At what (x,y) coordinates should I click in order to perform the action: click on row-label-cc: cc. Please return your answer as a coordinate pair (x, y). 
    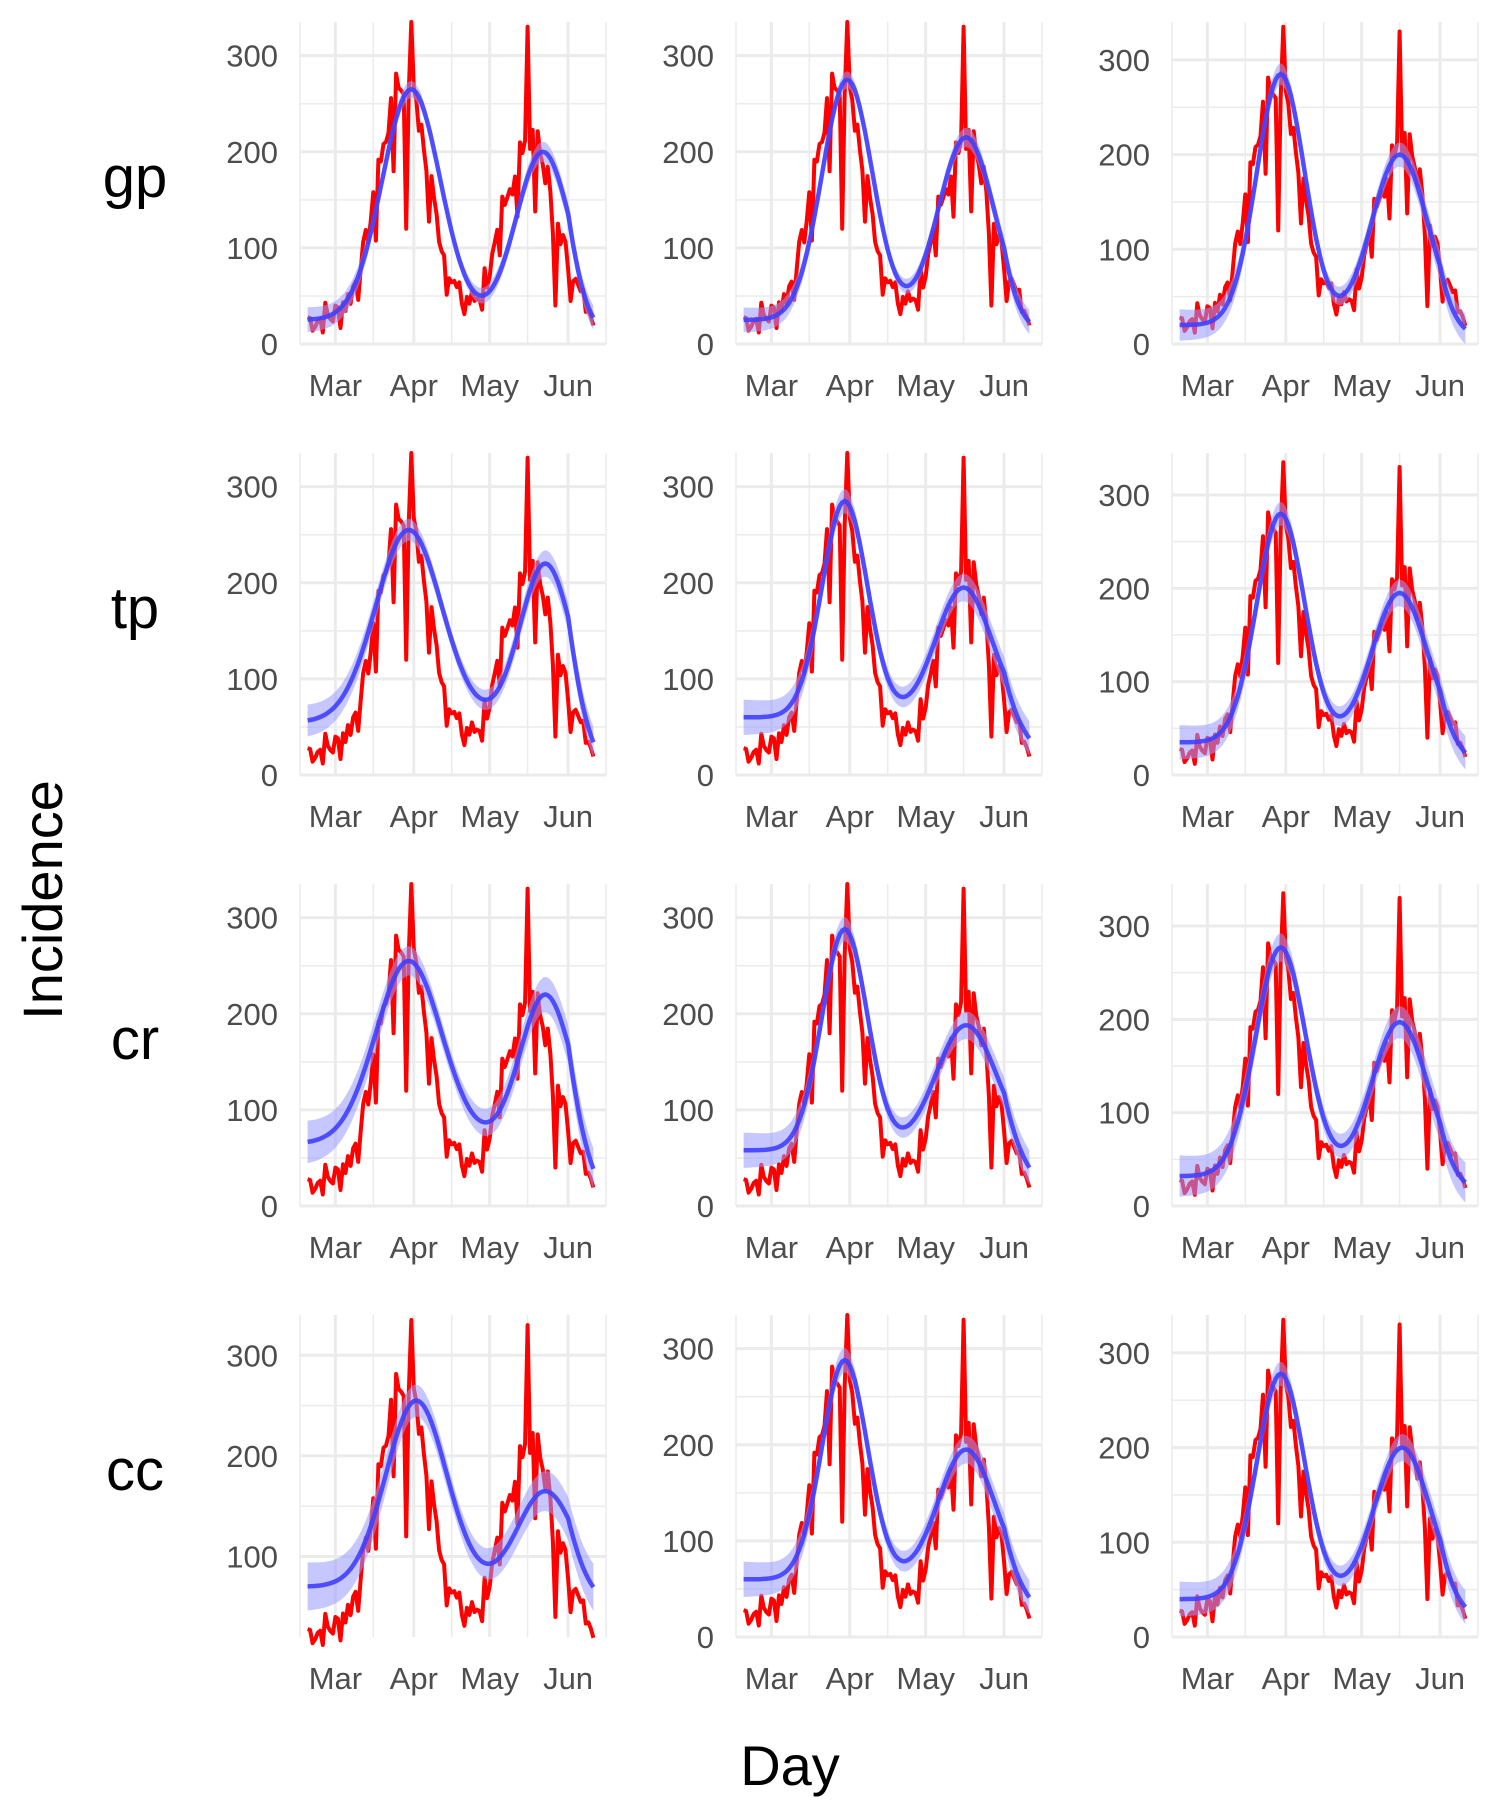
    Looking at the image, I should click on (135, 1470).